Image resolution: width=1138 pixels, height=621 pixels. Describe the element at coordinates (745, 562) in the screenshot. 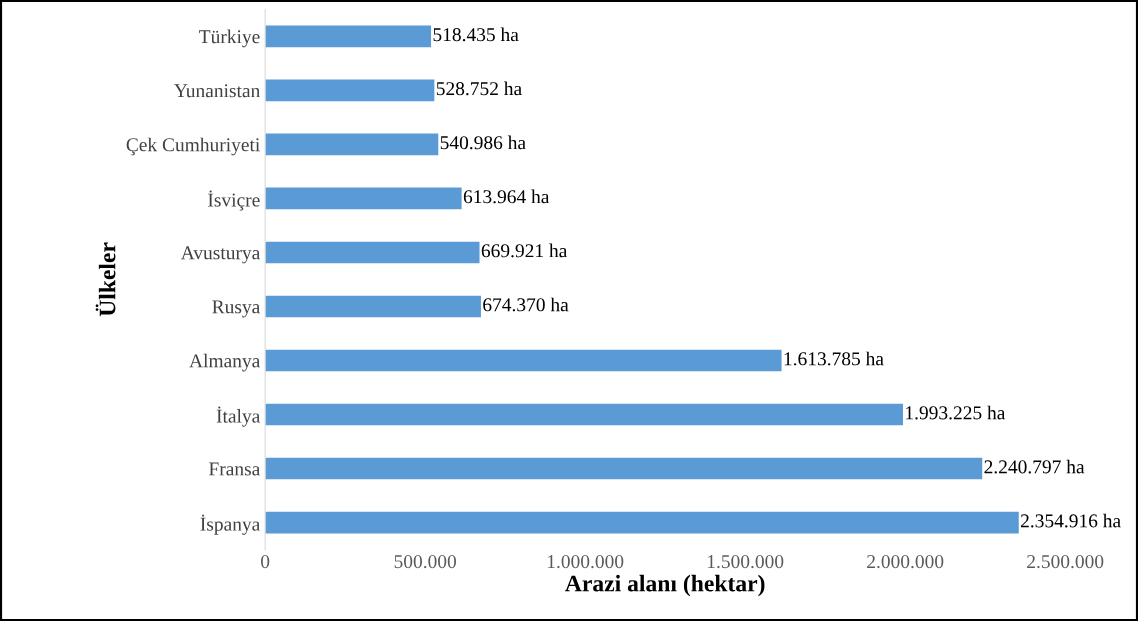

I see `x-tick-label: 1.500.000` at that location.